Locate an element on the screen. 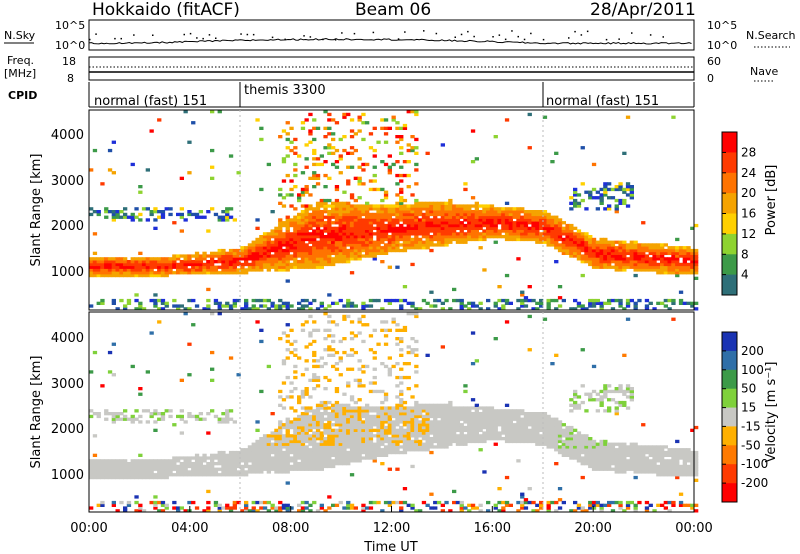 The height and width of the screenshot is (554, 800). power-colorbar-swatch is located at coordinates (729, 203).